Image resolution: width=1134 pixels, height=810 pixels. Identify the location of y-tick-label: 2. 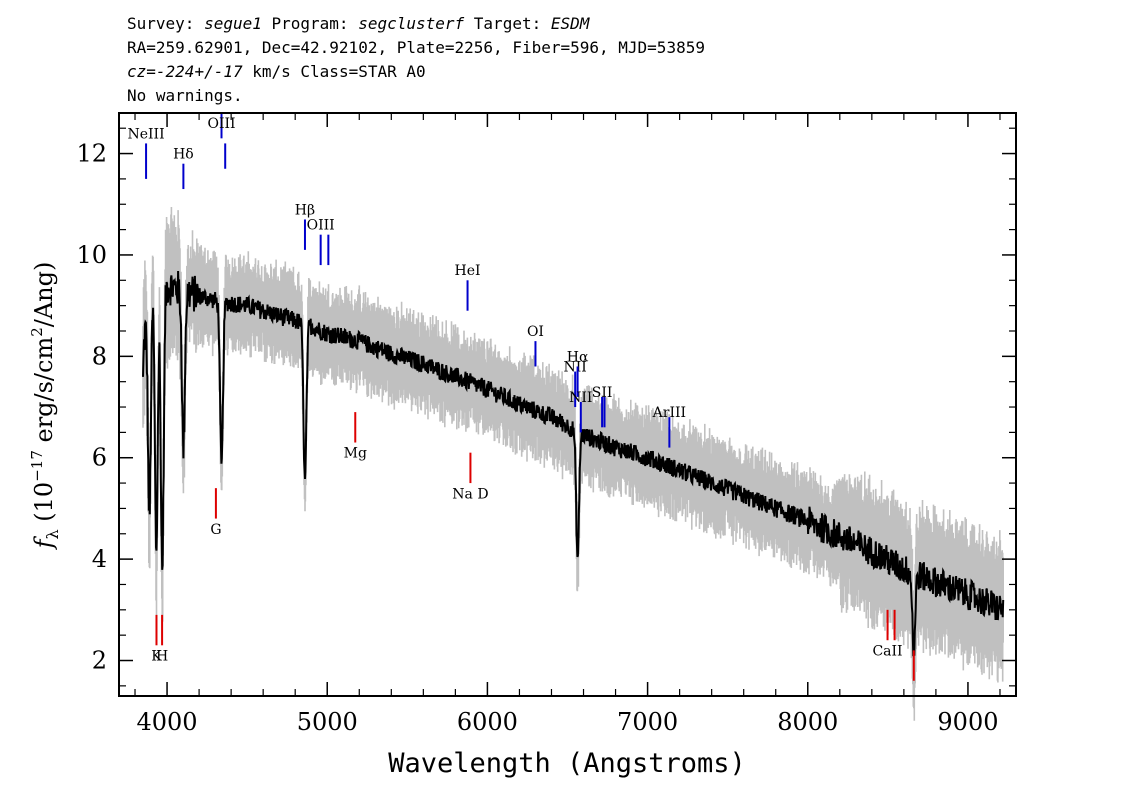
(99, 661).